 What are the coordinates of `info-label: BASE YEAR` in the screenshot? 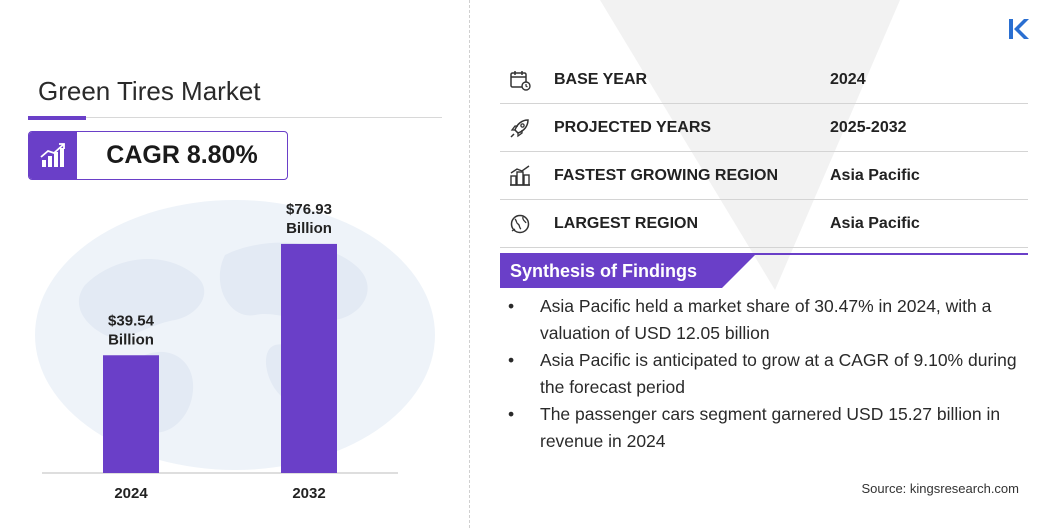 It's located at (601, 79).